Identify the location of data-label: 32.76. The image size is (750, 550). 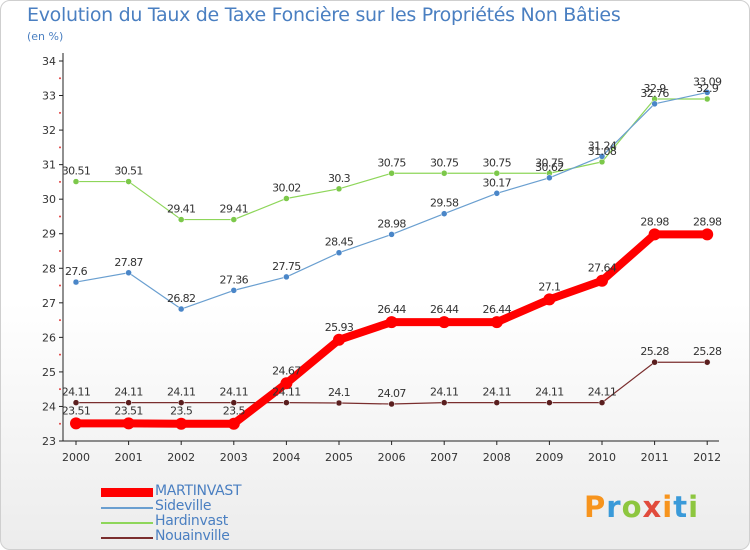
(654, 93).